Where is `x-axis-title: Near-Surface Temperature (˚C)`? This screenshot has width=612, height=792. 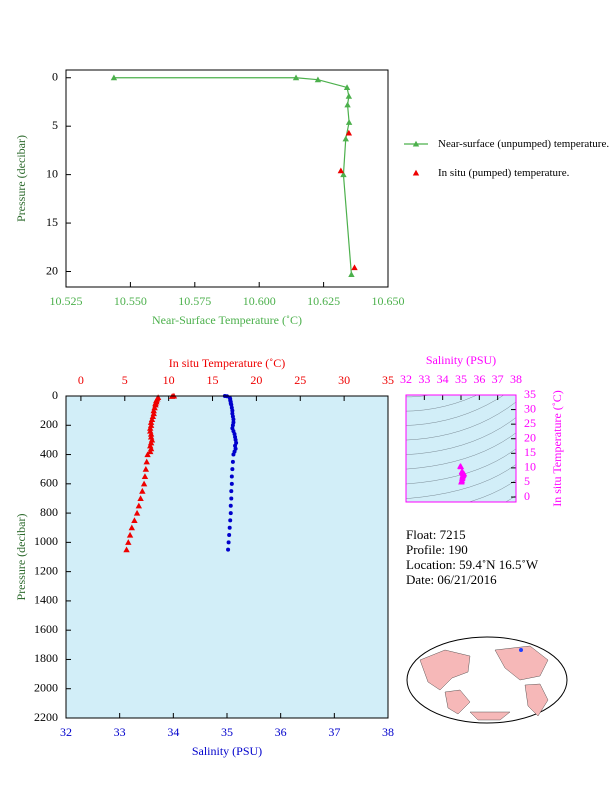
x-axis-title: Near-Surface Temperature (˚C) is located at coordinates (227, 320).